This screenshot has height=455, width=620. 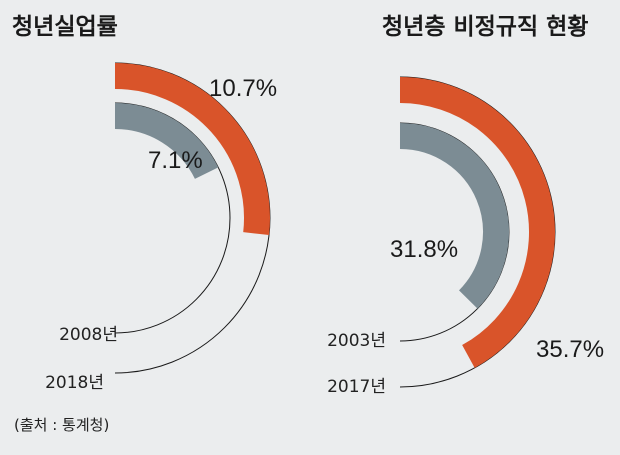 What do you see at coordinates (175, 160) in the screenshot?
I see `data-label-2008: 7.1%` at bounding box center [175, 160].